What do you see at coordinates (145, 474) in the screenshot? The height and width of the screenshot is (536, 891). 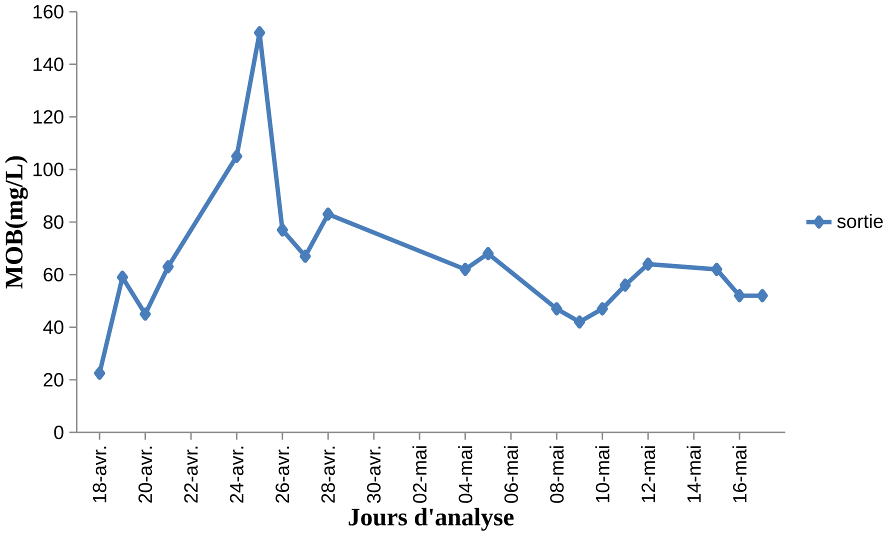 I see `x-tick-label: 20-avr.` at bounding box center [145, 474].